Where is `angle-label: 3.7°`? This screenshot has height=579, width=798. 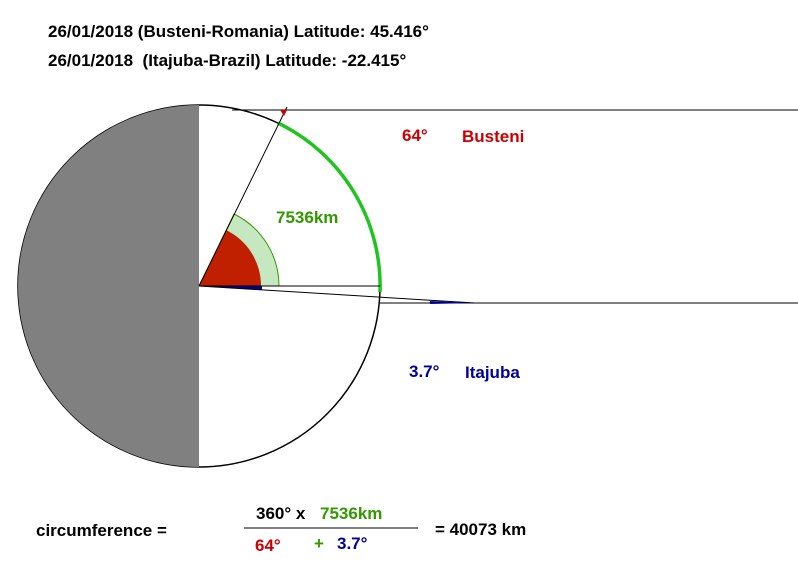
angle-label: 3.7° is located at coordinates (424, 371).